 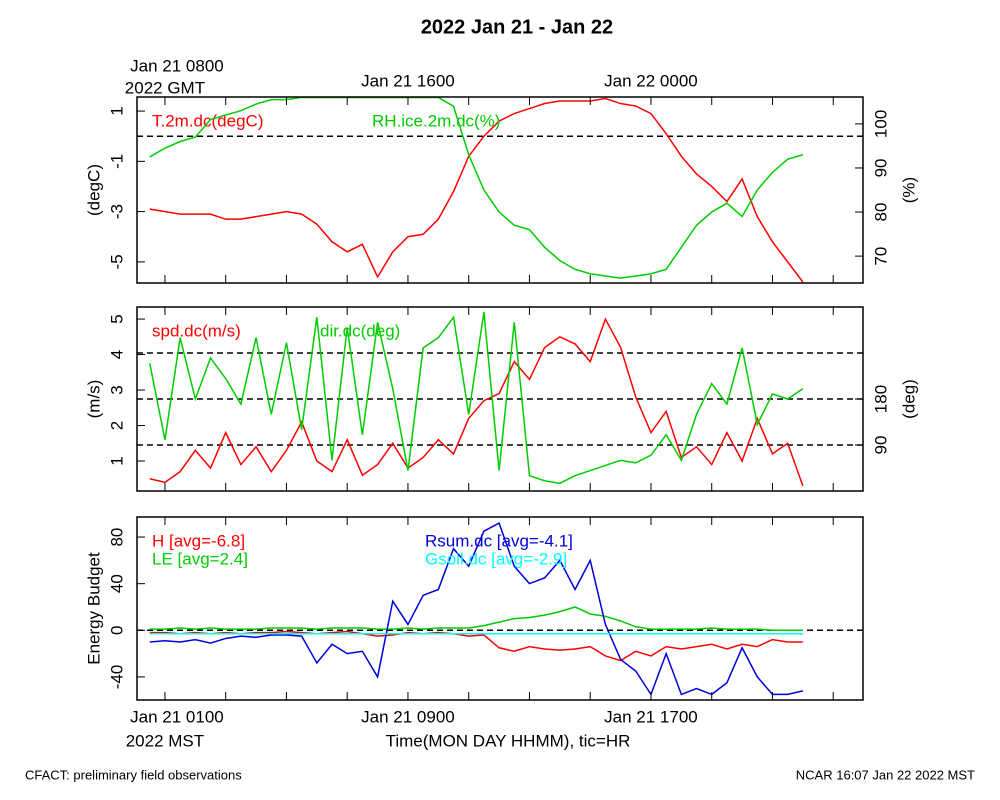 What do you see at coordinates (496, 558) in the screenshot?
I see `legend-label: Gsoil.dc [avg=-2.9]` at bounding box center [496, 558].